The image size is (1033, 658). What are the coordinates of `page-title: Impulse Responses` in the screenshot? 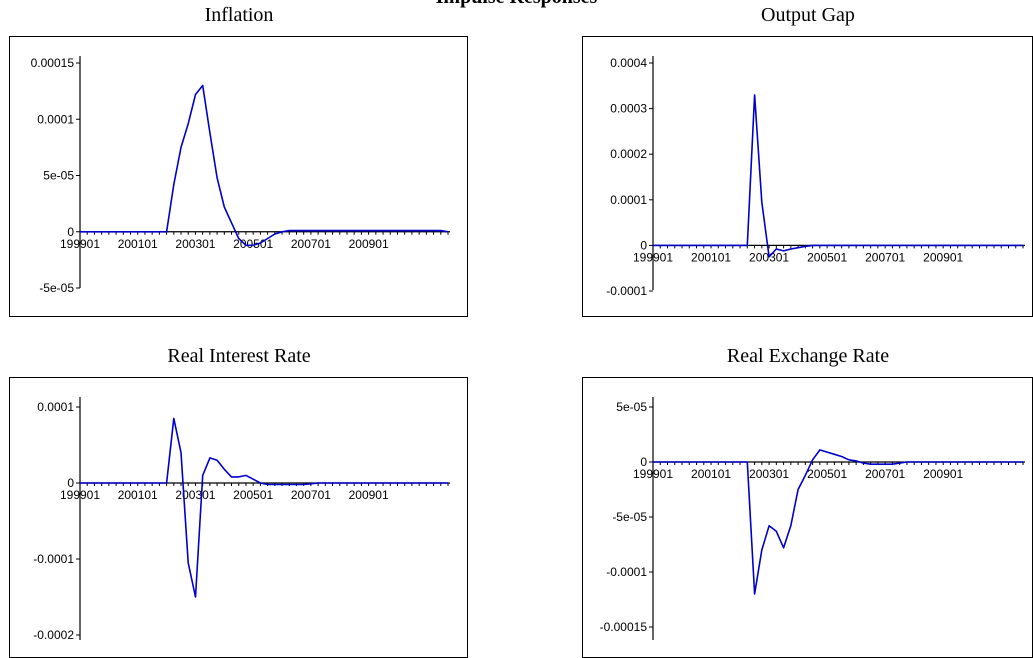 It's located at (516, 4).